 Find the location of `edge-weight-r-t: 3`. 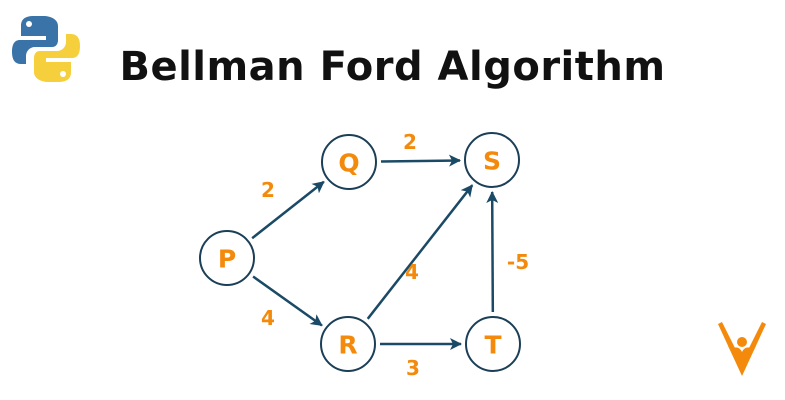

edge-weight-r-t: 3 is located at coordinates (413, 368).